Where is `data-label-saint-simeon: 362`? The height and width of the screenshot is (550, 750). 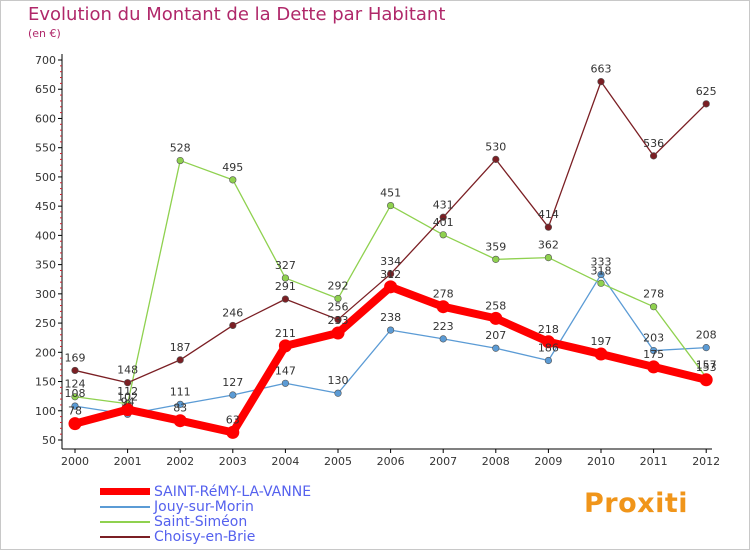
data-label-saint-simeon: 362 is located at coordinates (548, 245).